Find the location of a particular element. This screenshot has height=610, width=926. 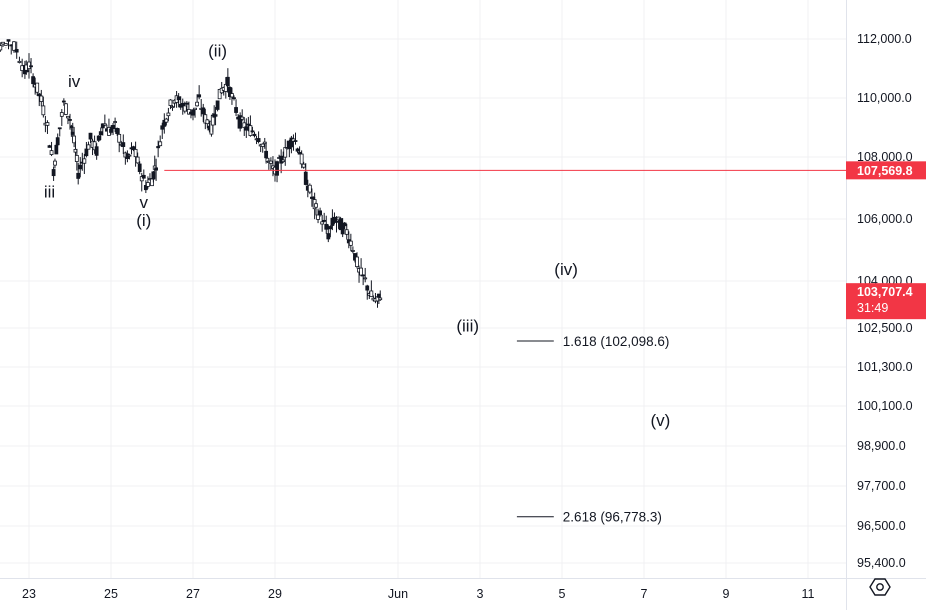

price-tick-label: 108,000.0 is located at coordinates (885, 157).